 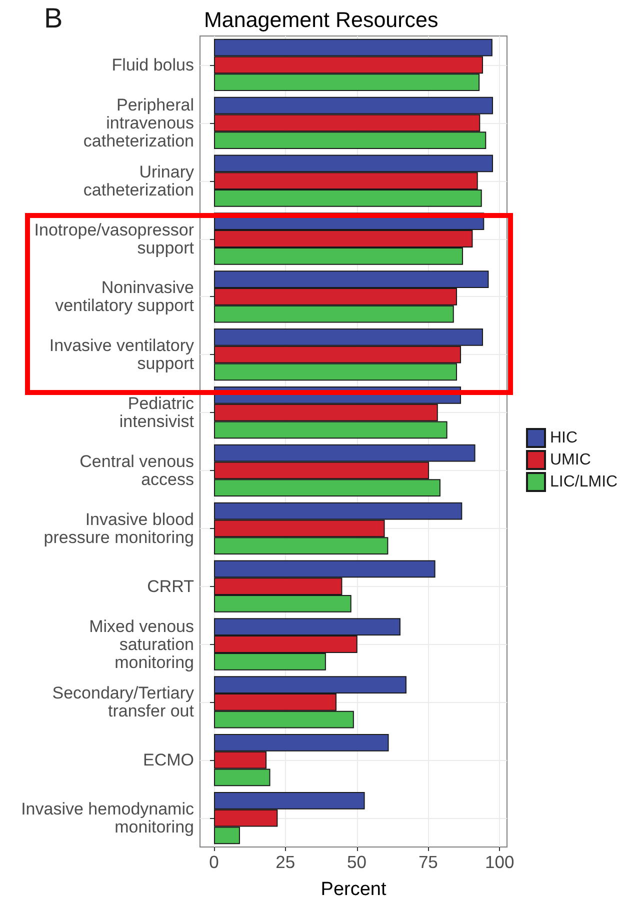 What do you see at coordinates (584, 482) in the screenshot?
I see `legend-label: LIC/LMIC` at bounding box center [584, 482].